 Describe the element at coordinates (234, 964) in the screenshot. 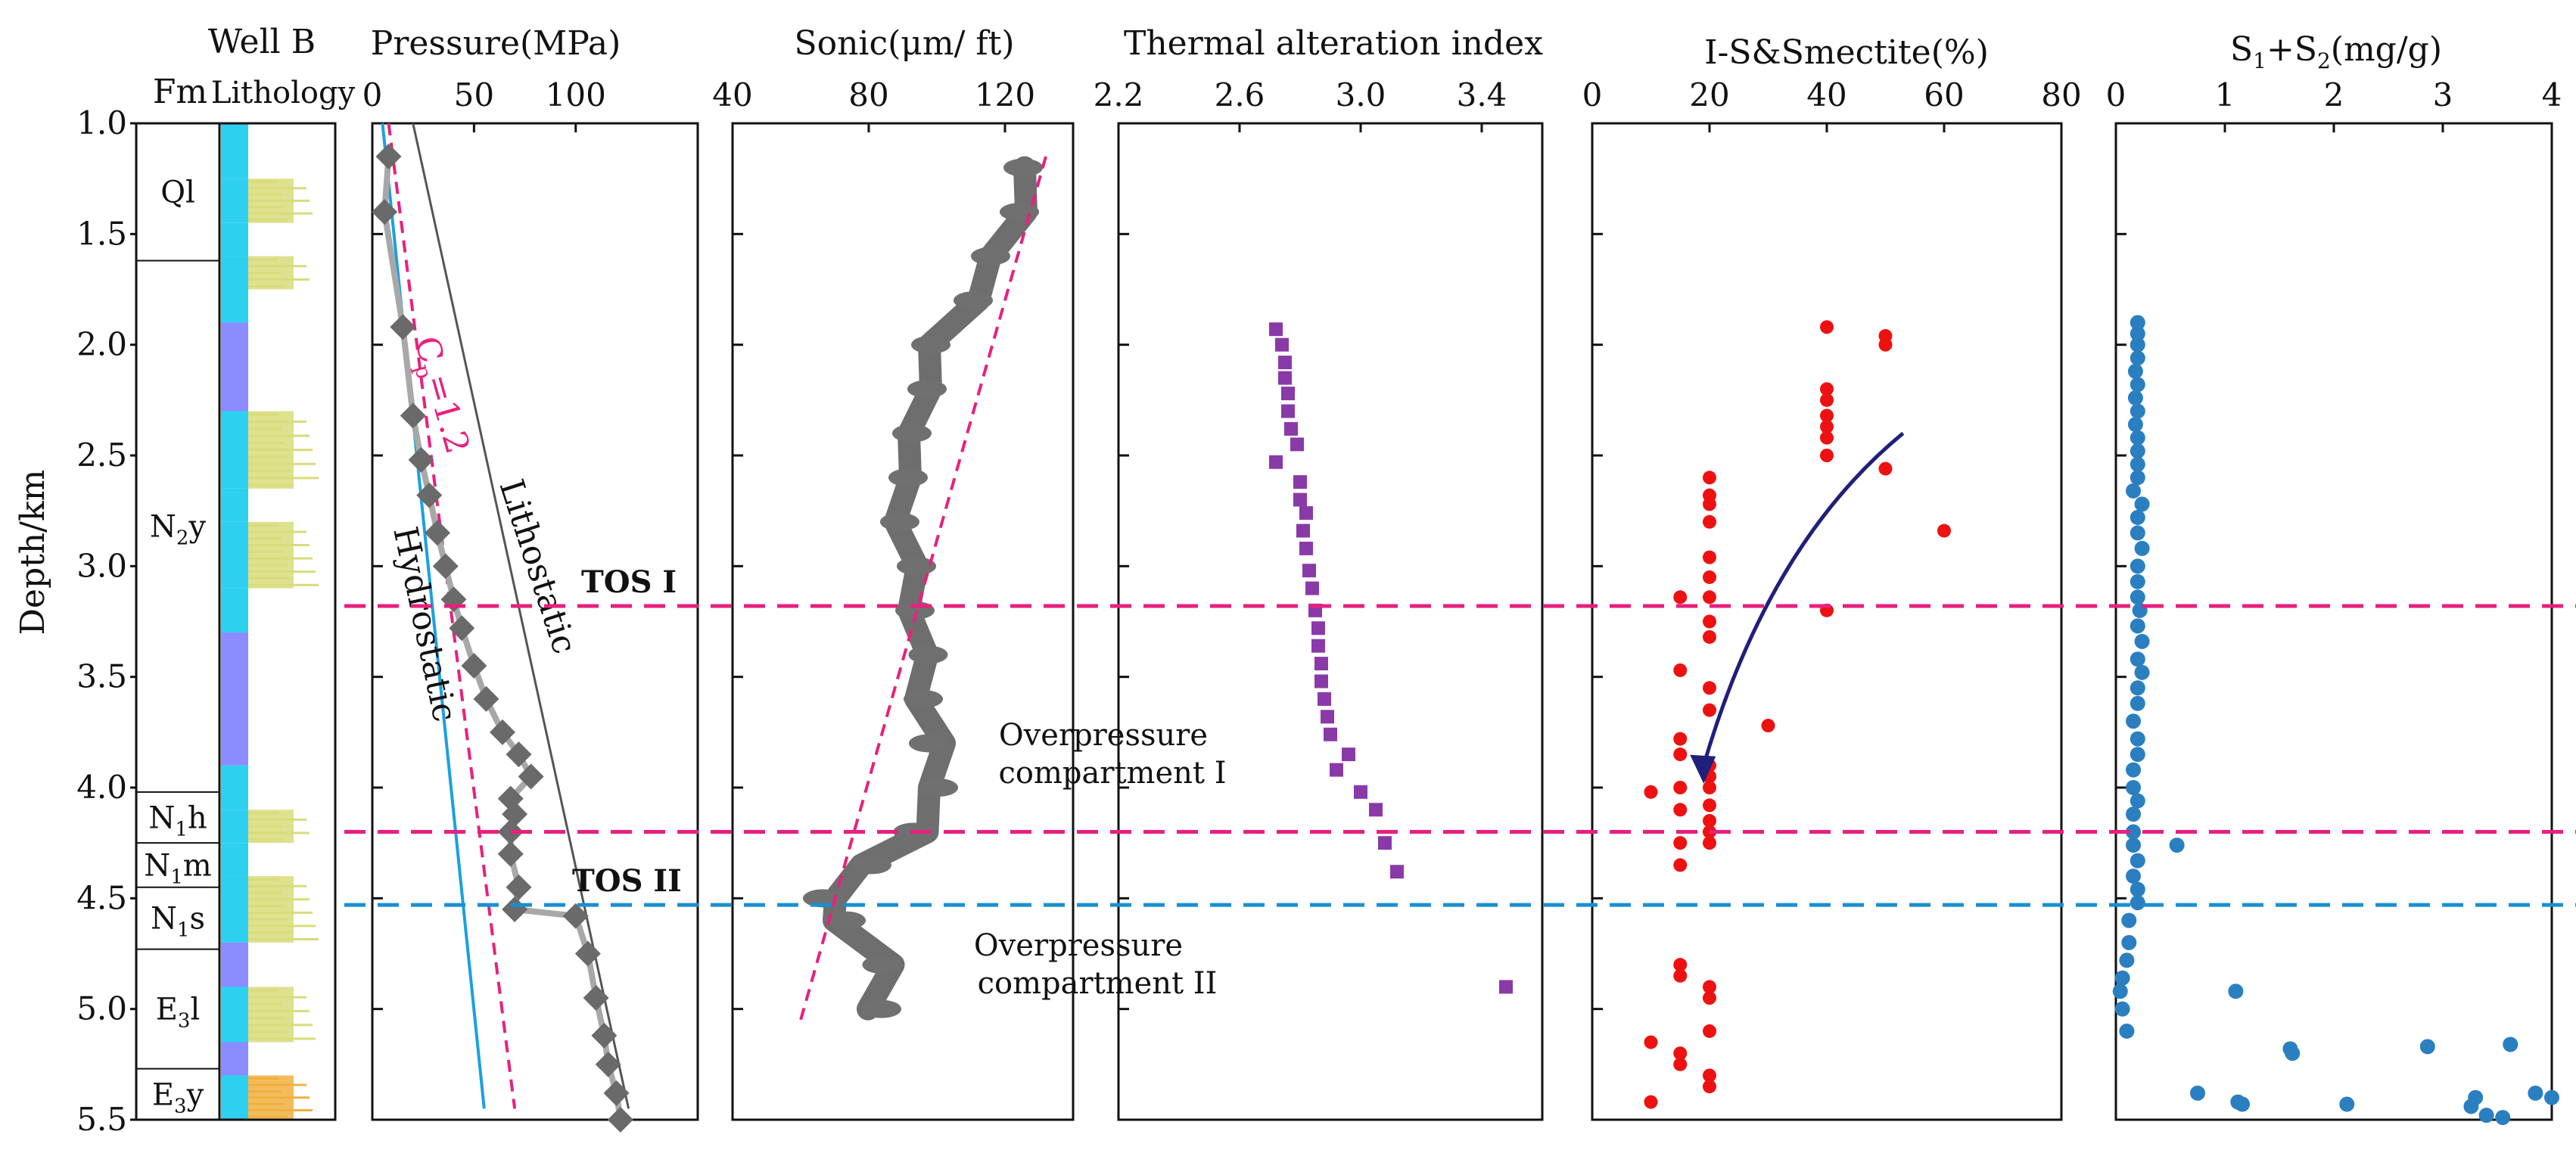

I see `lithology-layer` at that location.